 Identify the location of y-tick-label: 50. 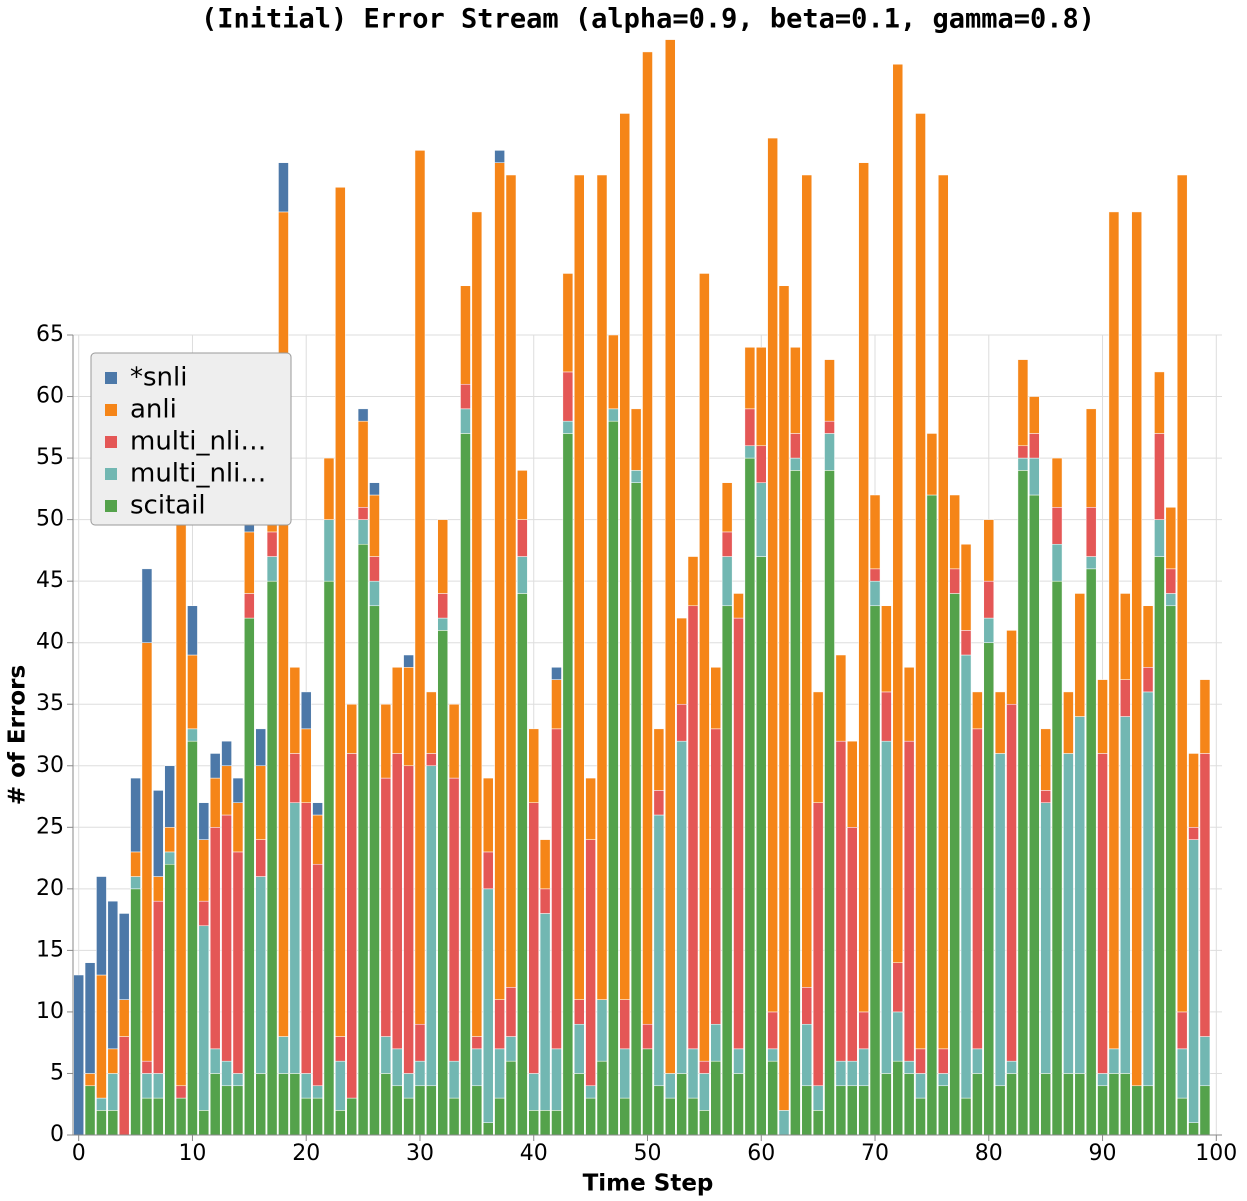
(50, 519).